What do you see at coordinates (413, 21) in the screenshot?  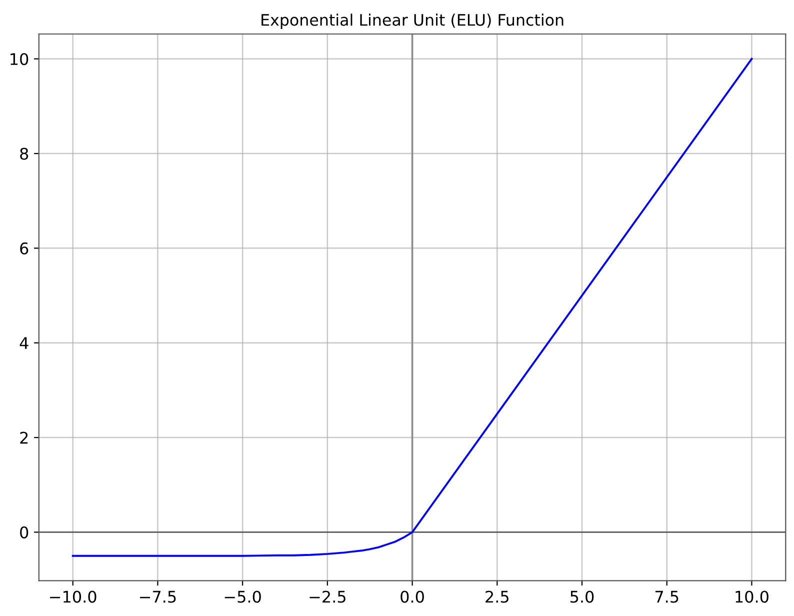 I see `chart-title: Exponential Linear Unit (ELU) Function` at bounding box center [413, 21].